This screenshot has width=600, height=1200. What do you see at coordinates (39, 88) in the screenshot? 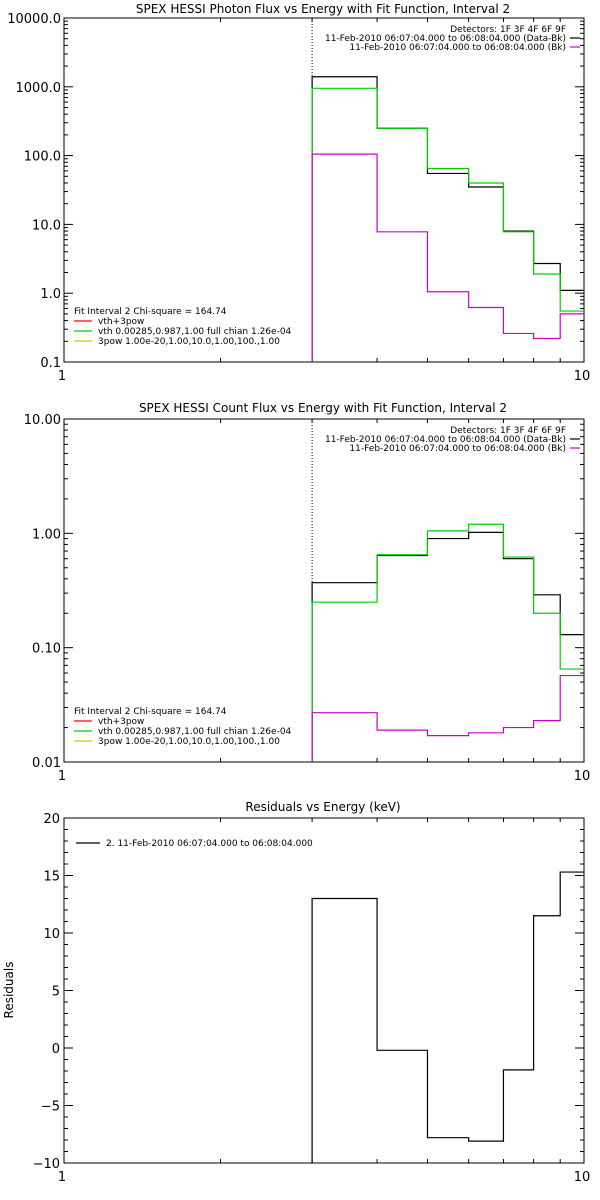
I see `y-tick-label: 1000.0` at bounding box center [39, 88].